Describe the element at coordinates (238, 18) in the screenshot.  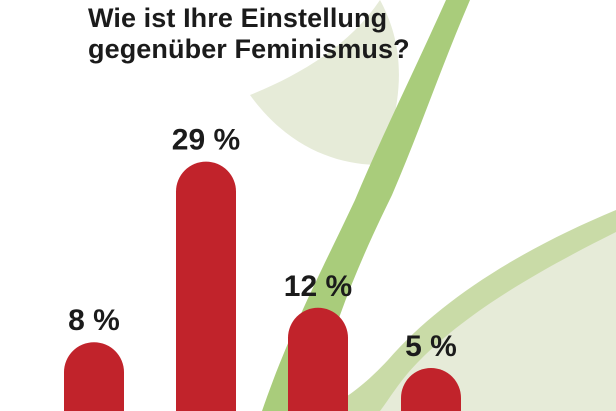
I see `chart-title-line-1: Wie ist Ihre Einstellung` at that location.